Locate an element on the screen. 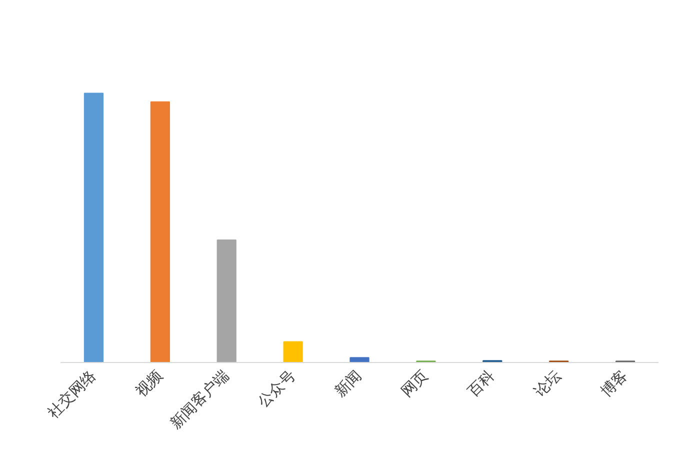 Image resolution: width=696 pixels, height=474 pixels. x-tick-label: 新闻客户端 is located at coordinates (199, 399).